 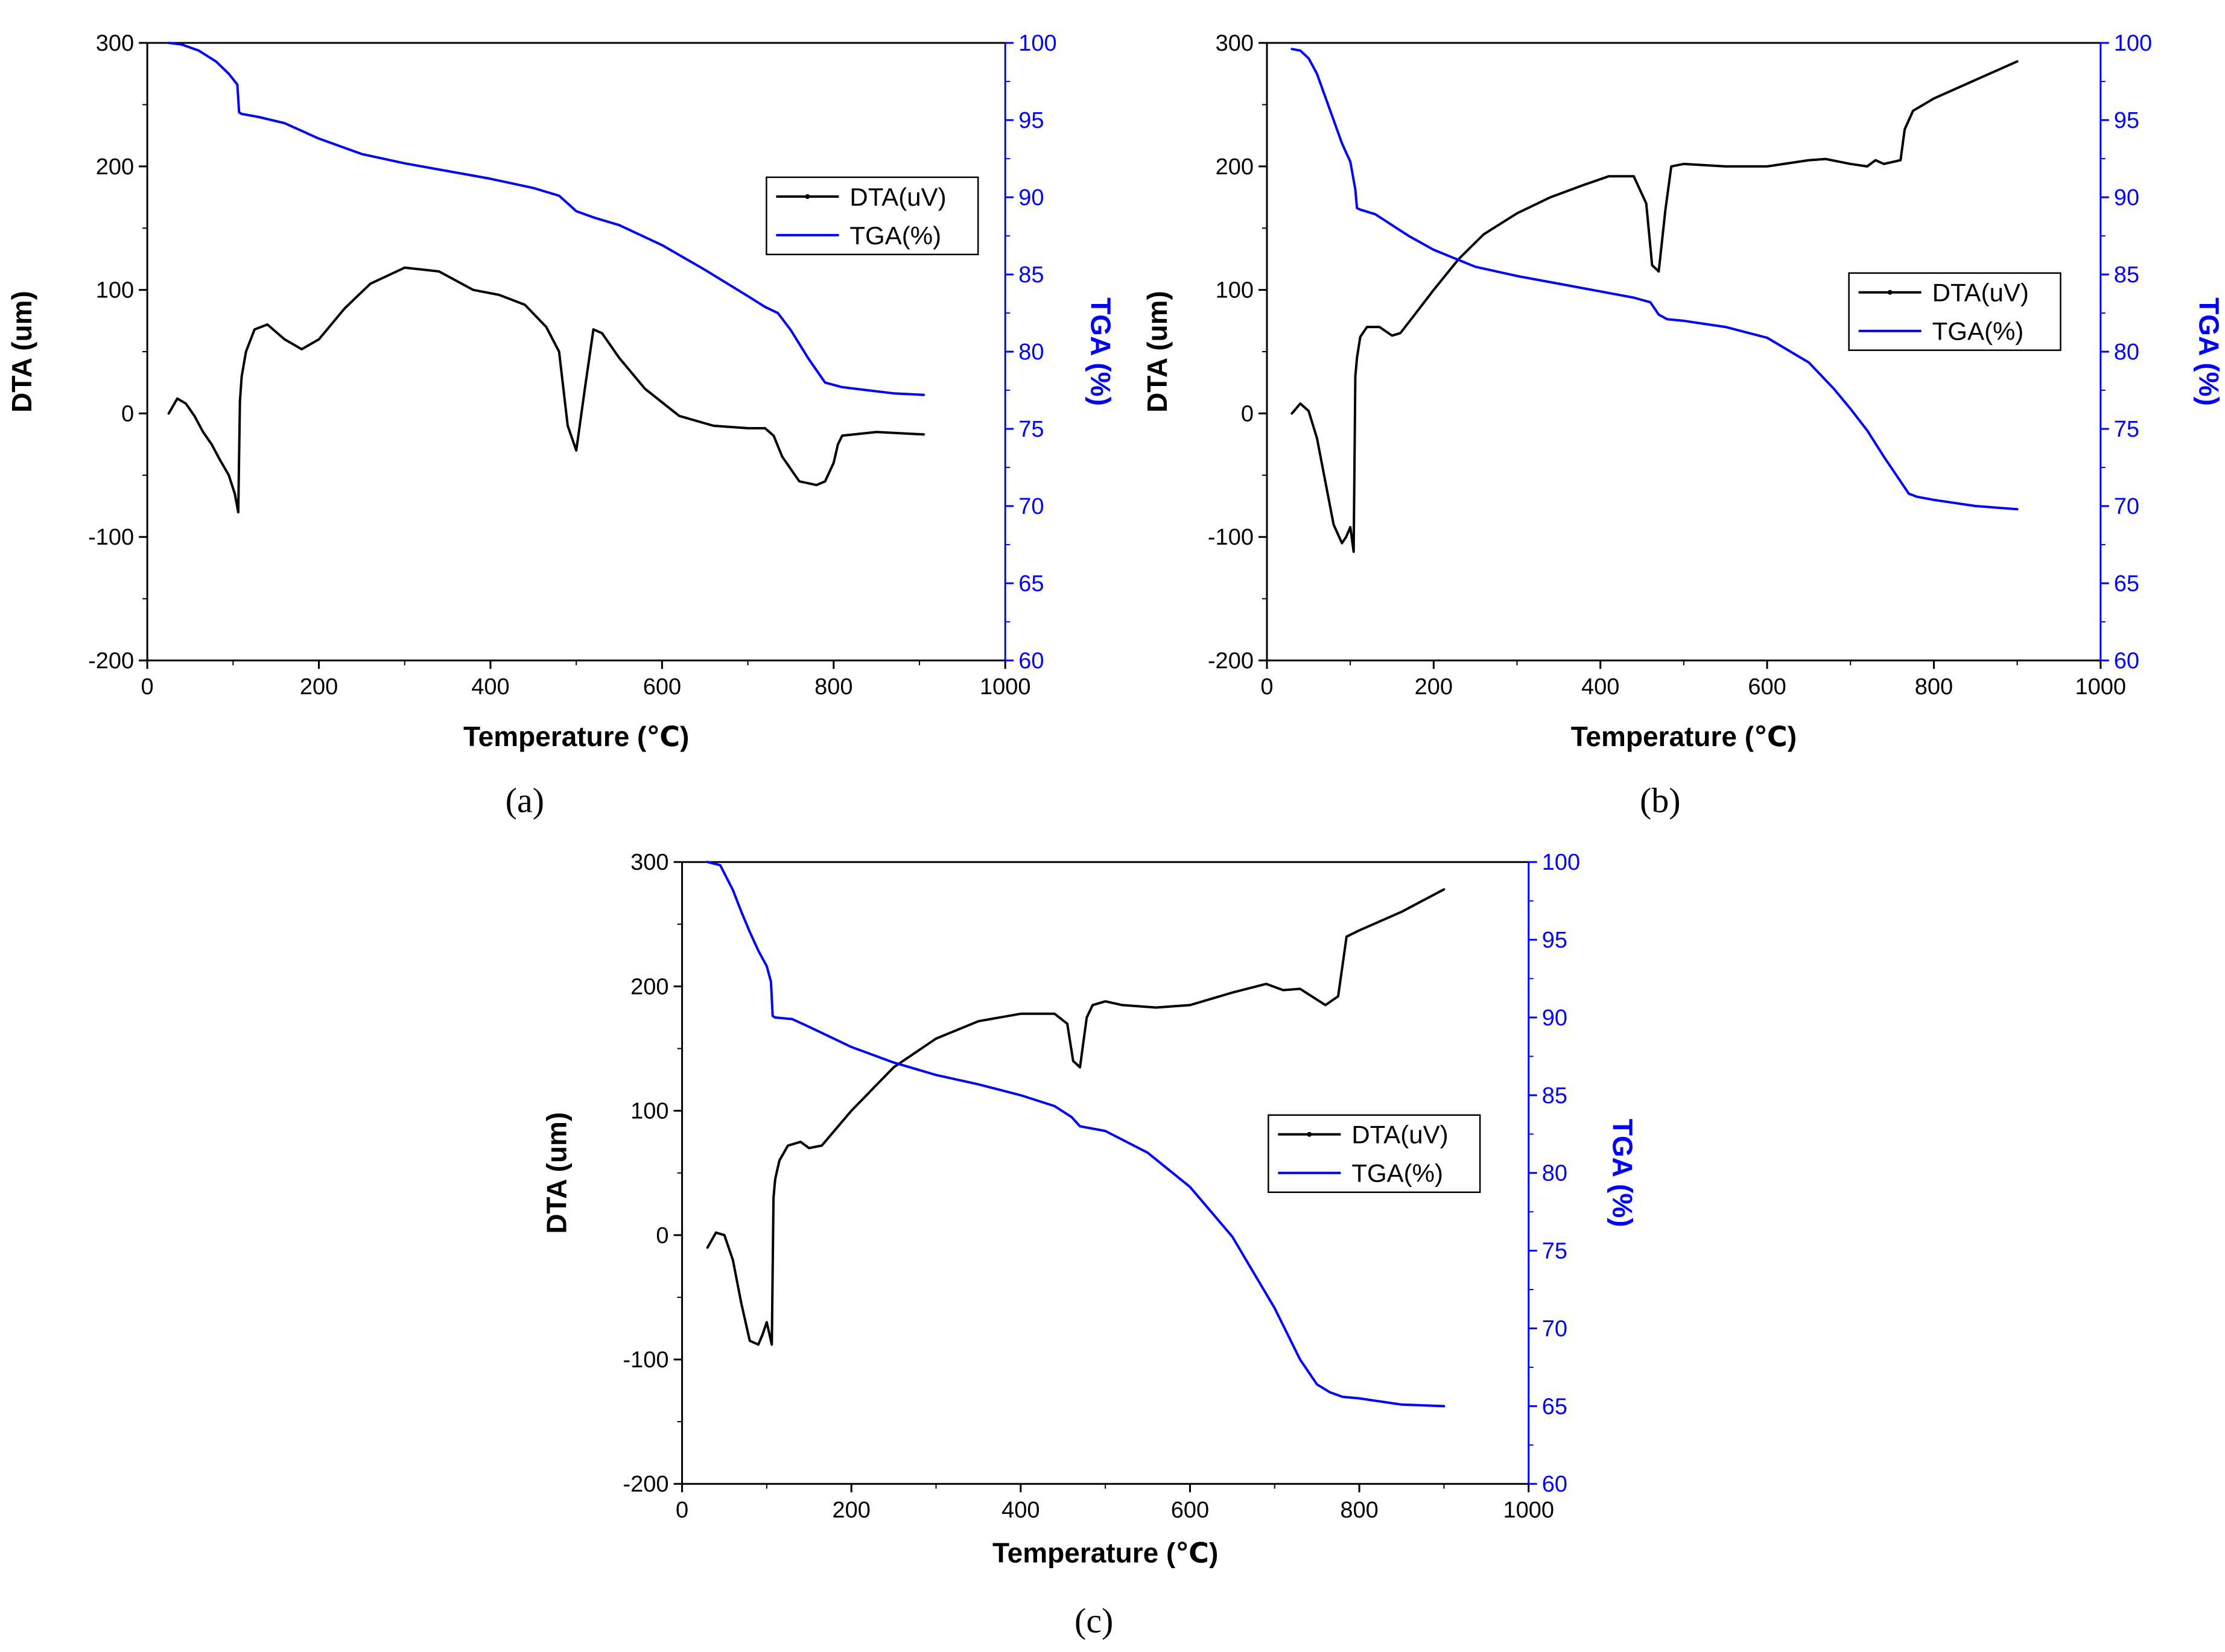 I want to click on panel-caption: (b), so click(x=1661, y=800).